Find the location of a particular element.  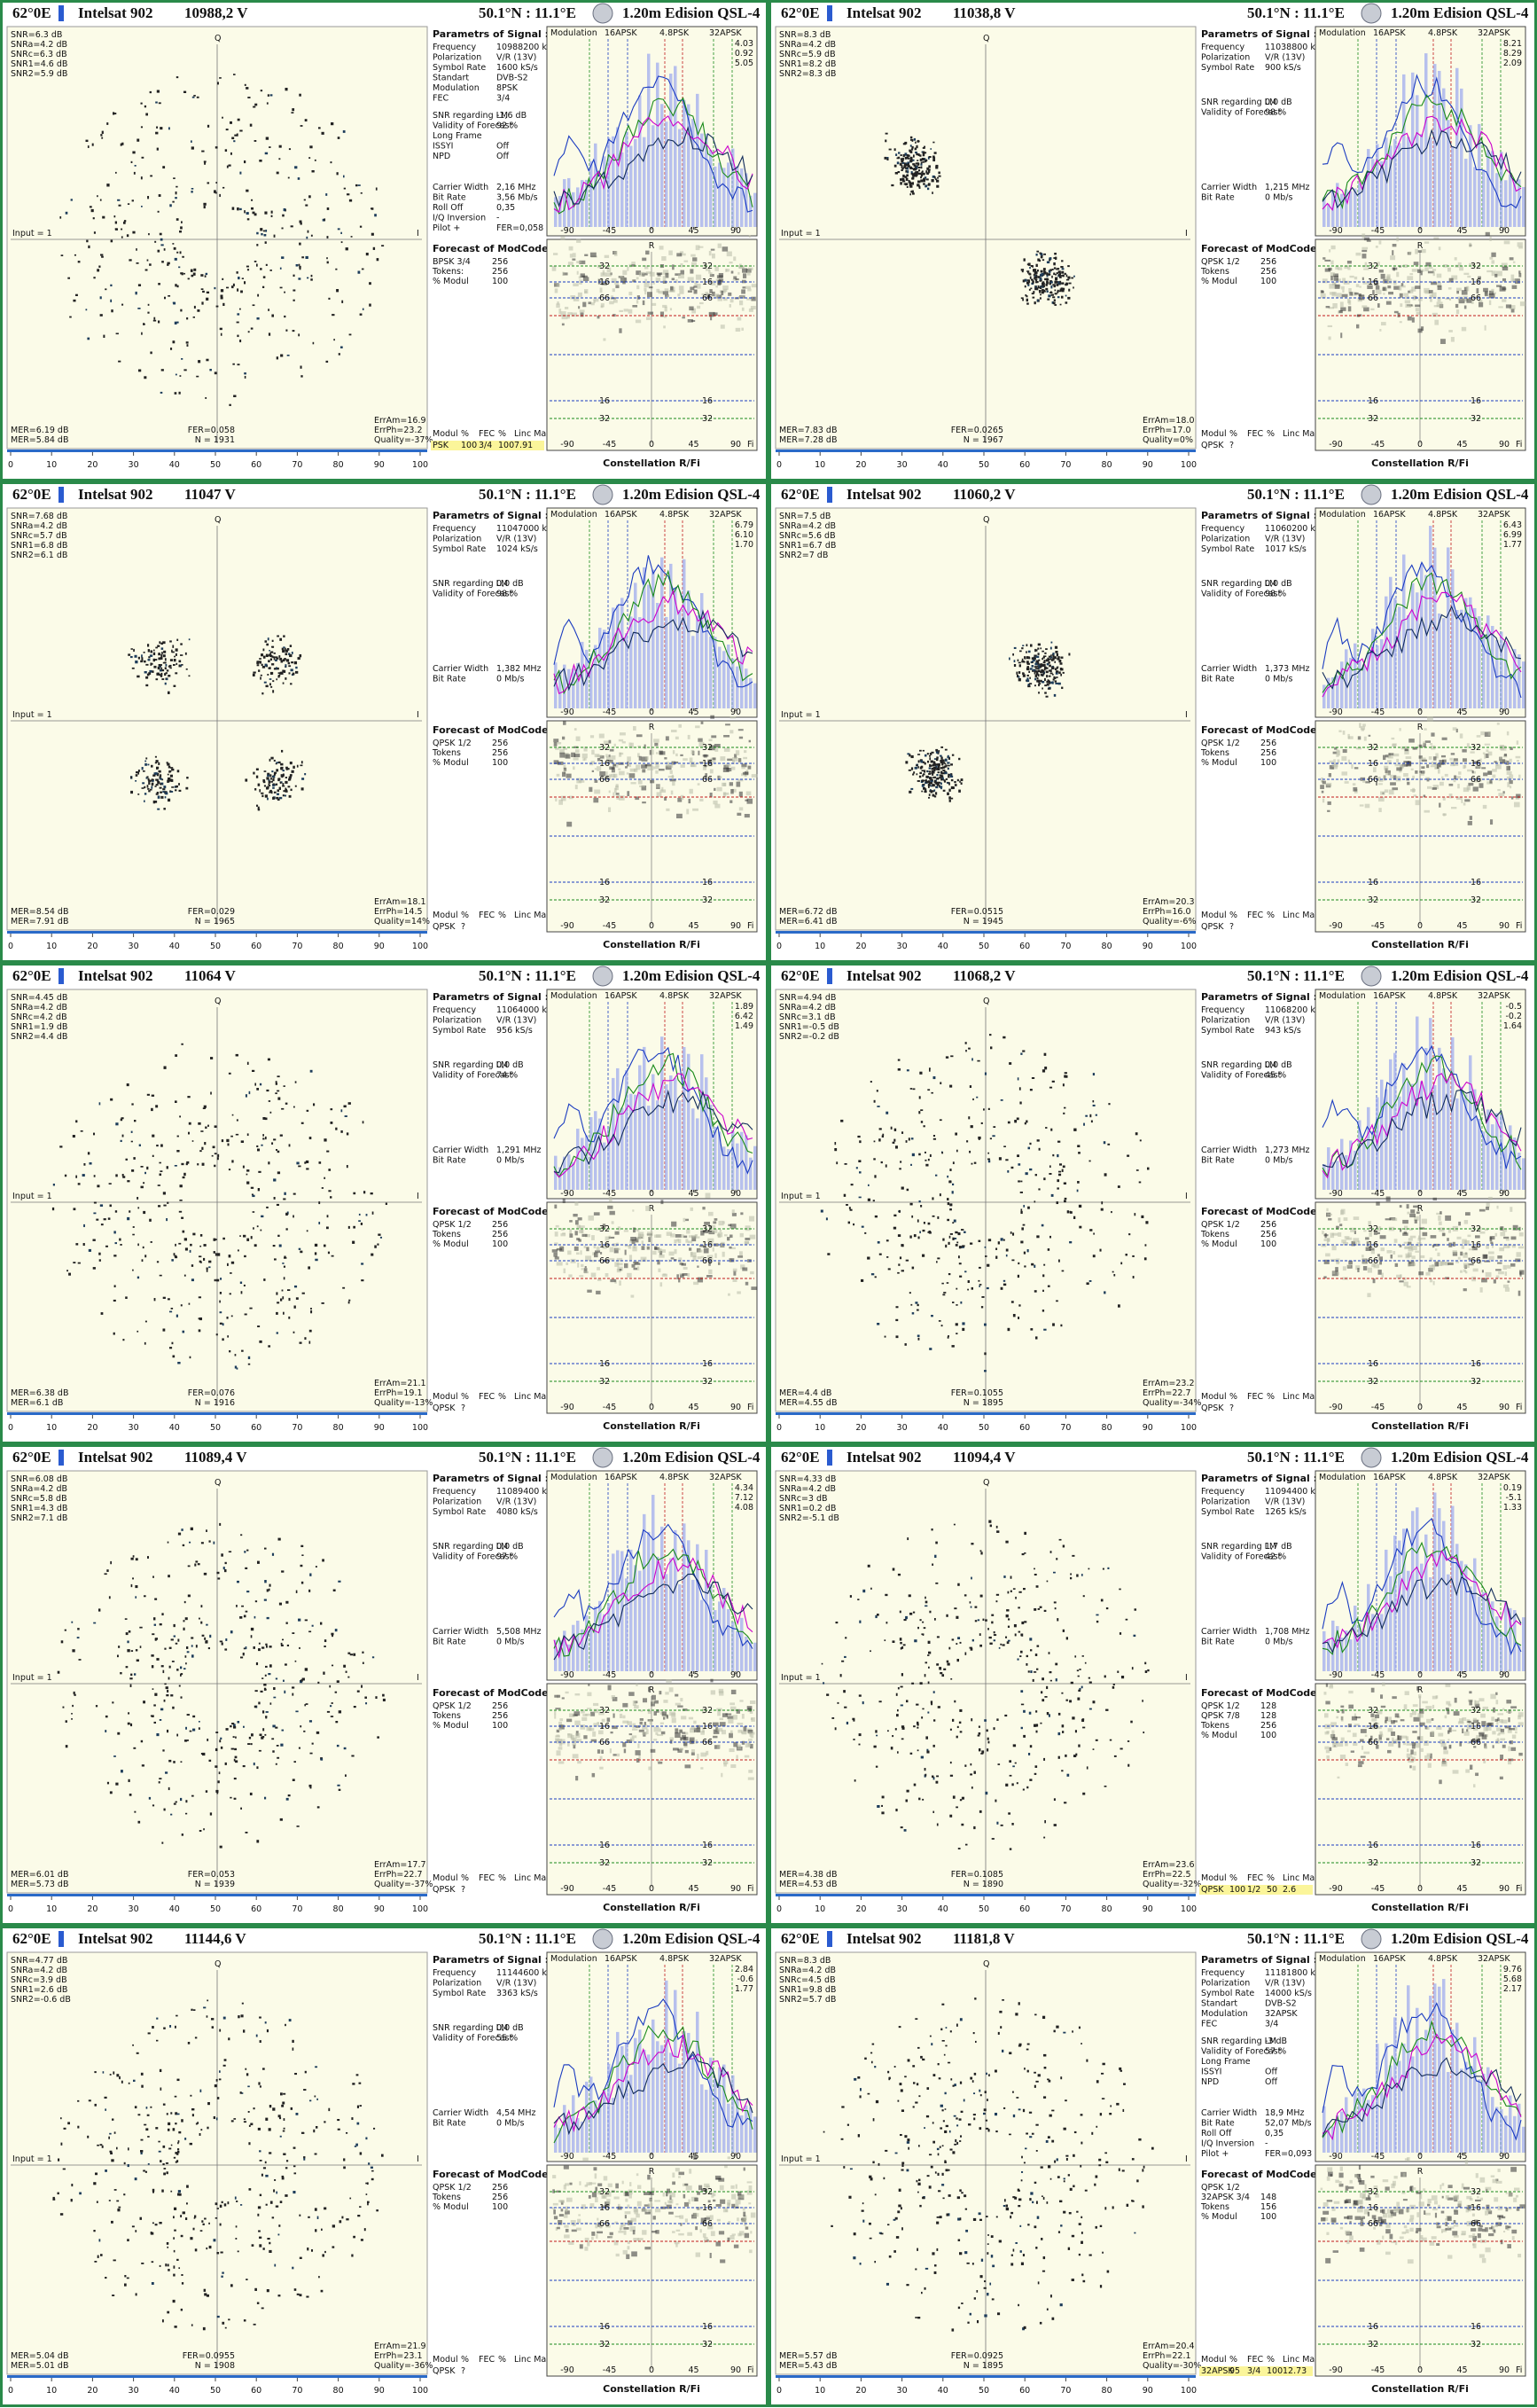

spectrum-tick-label: 0 is located at coordinates (651, 712).